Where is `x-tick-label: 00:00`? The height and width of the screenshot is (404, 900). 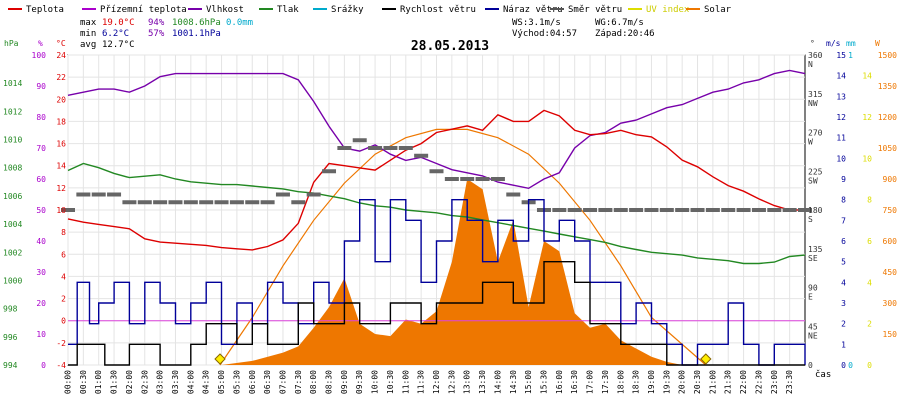 x-tick-label: 00:00 is located at coordinates (68, 382).